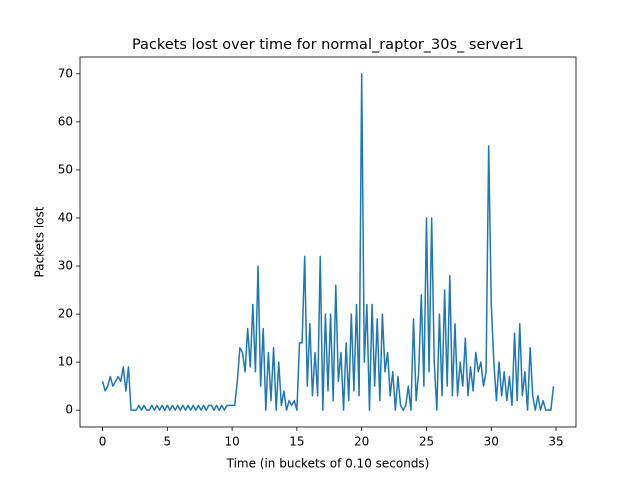  What do you see at coordinates (555, 442) in the screenshot?
I see `x-tick-label: 35` at bounding box center [555, 442].